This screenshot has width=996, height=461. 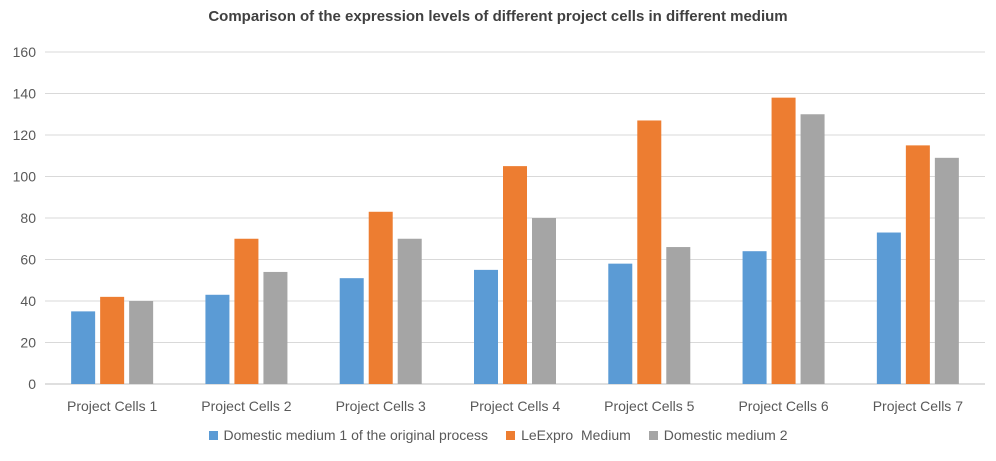 What do you see at coordinates (25, 94) in the screenshot?
I see `y-tick-label: 140` at bounding box center [25, 94].